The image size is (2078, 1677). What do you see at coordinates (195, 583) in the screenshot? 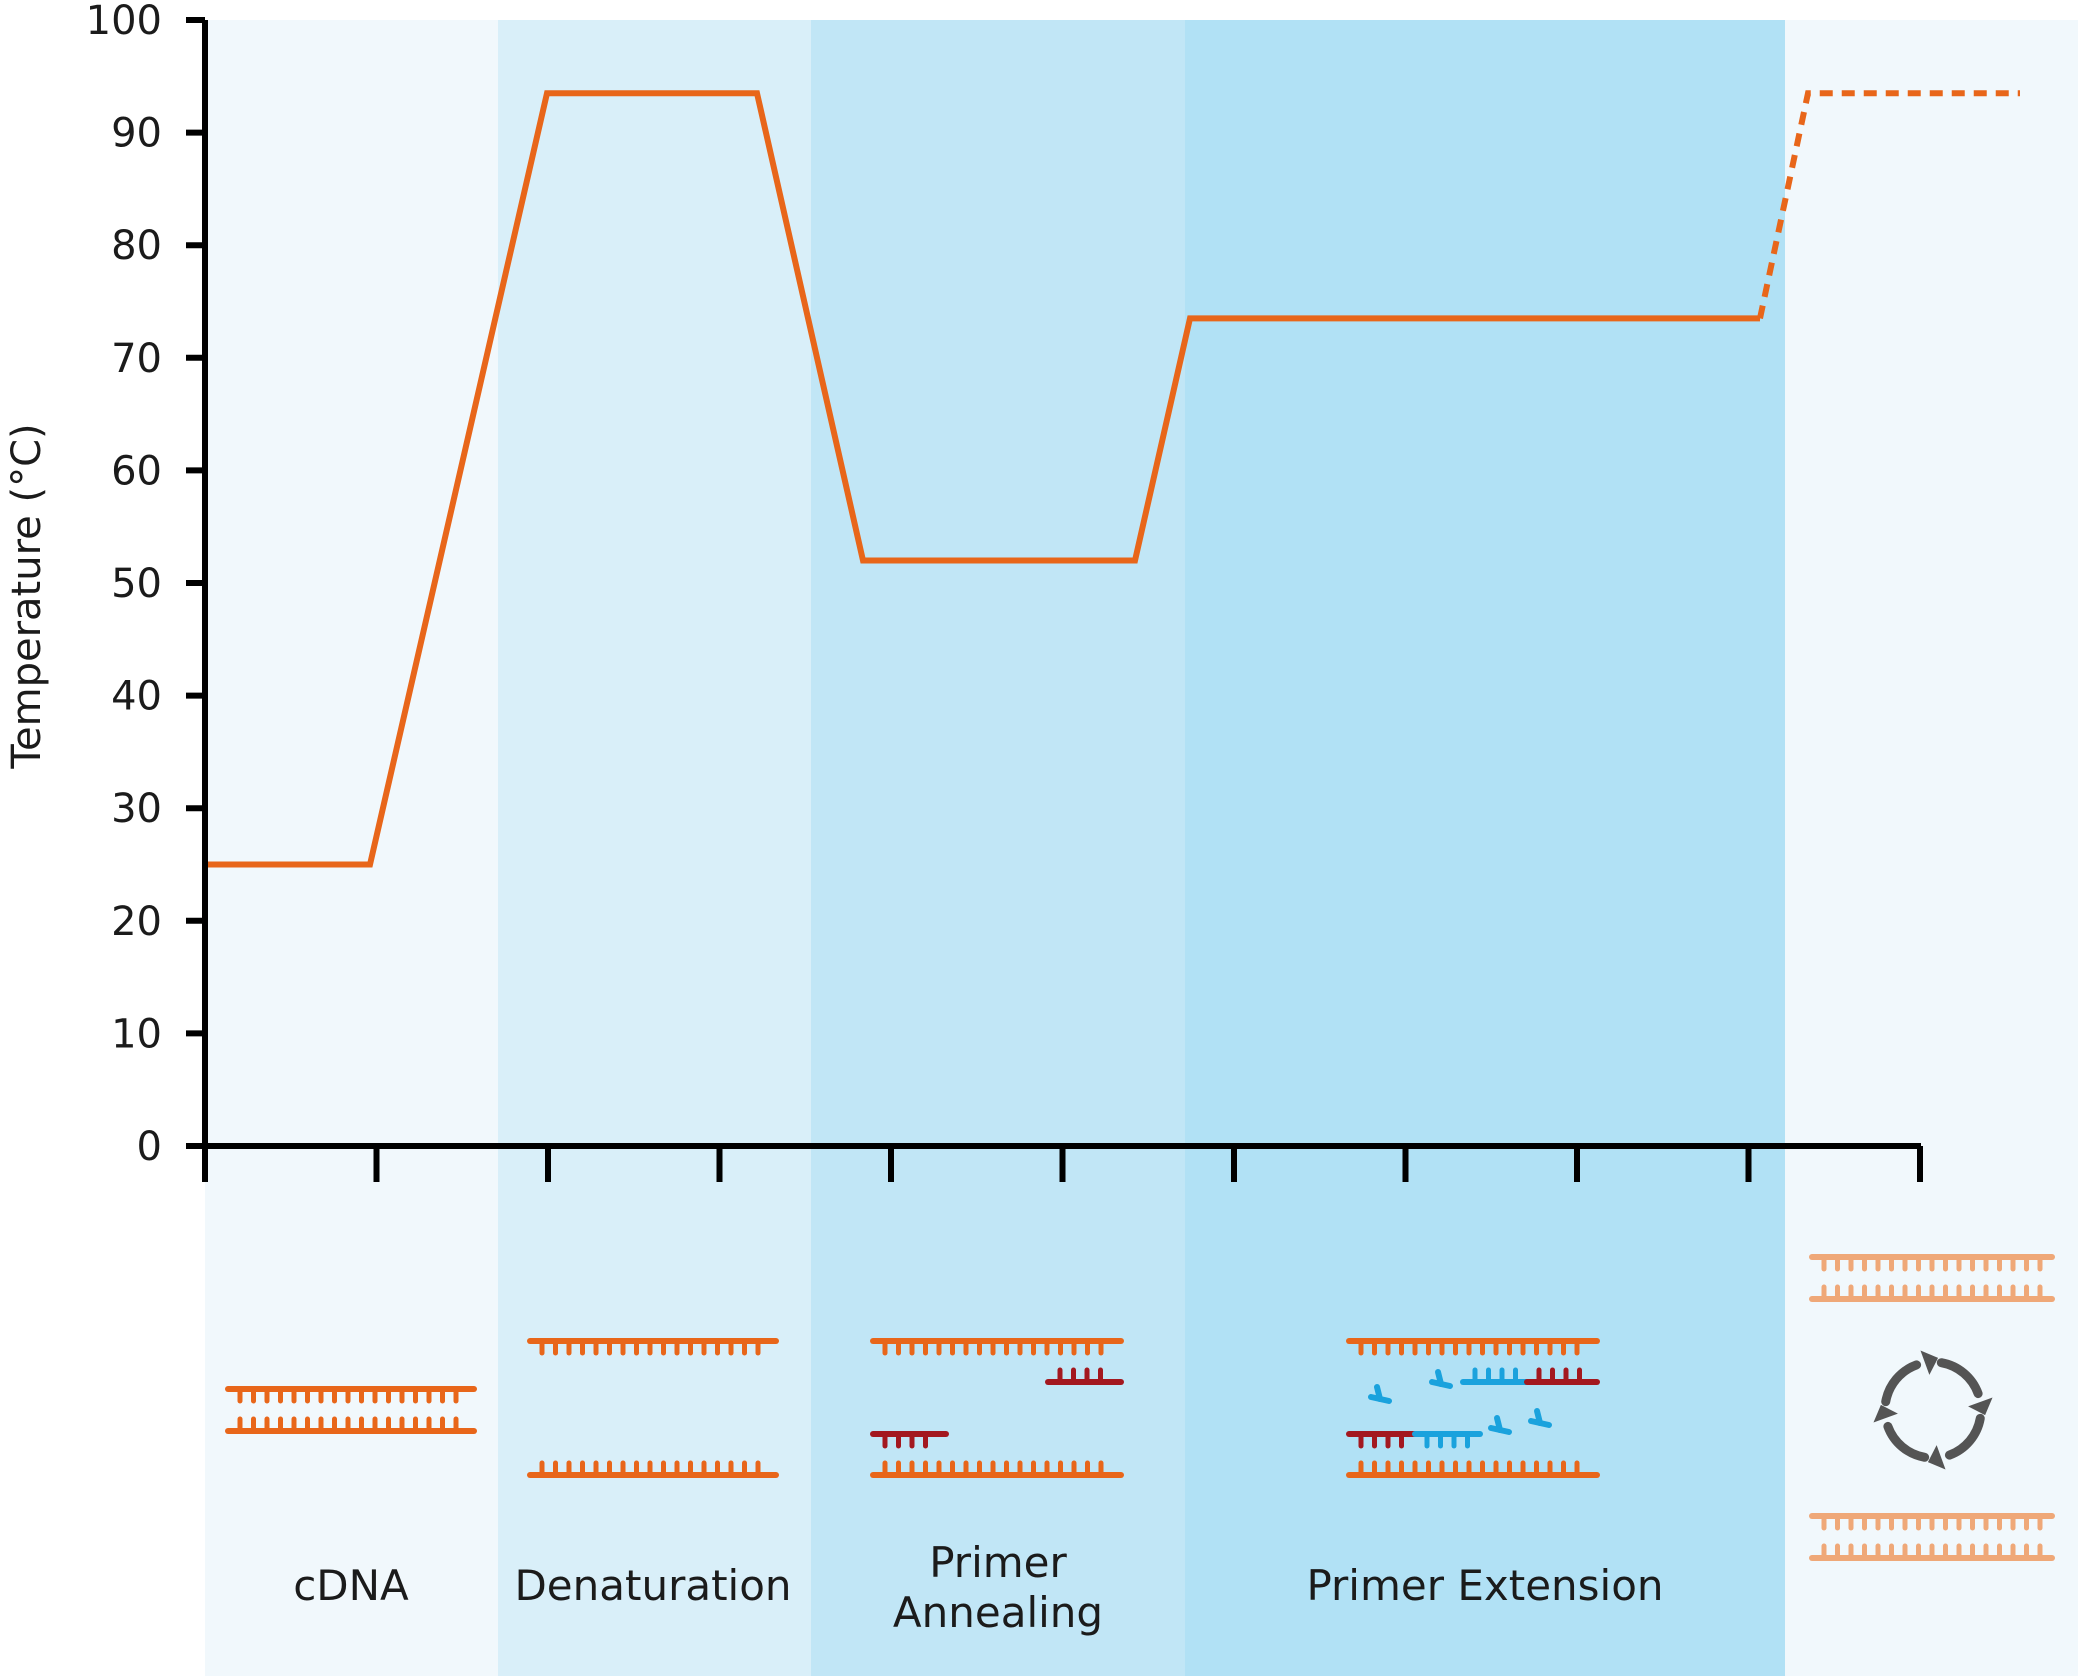
I see `y-axis-ticks` at bounding box center [195, 583].